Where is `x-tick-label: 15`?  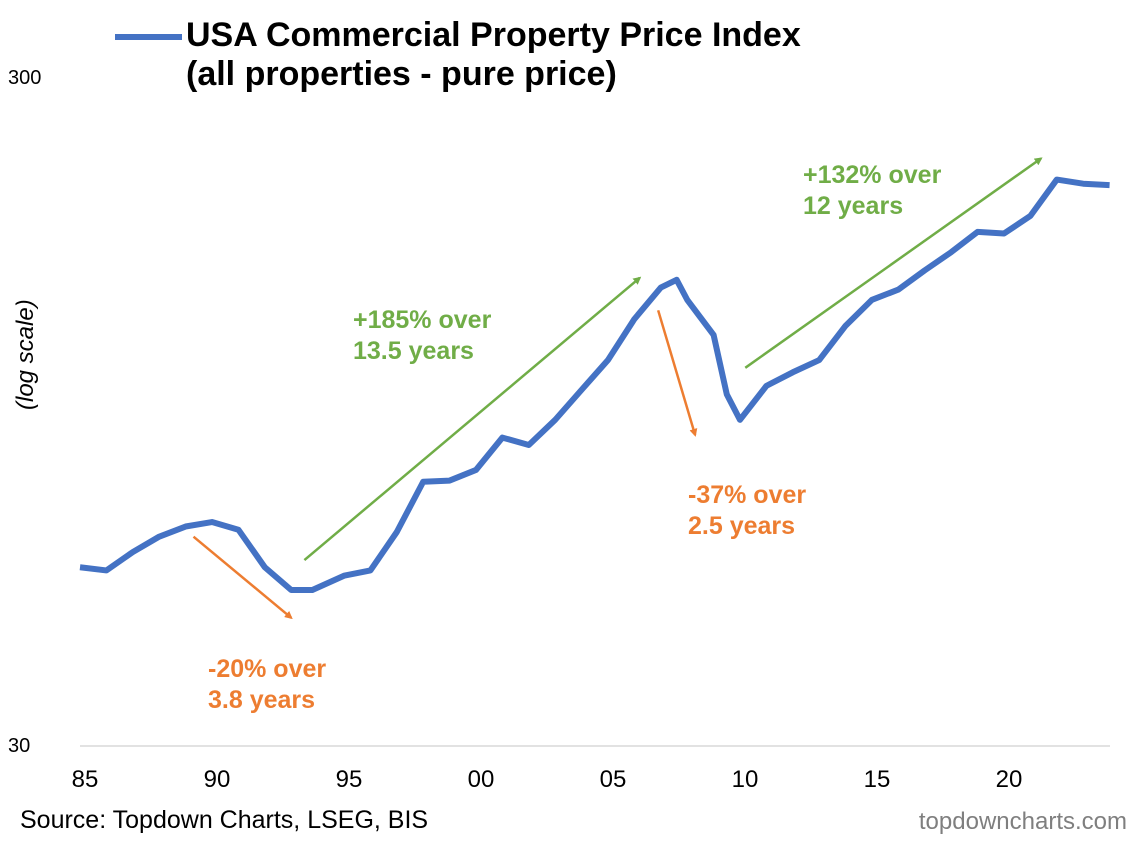 x-tick-label: 15 is located at coordinates (877, 779).